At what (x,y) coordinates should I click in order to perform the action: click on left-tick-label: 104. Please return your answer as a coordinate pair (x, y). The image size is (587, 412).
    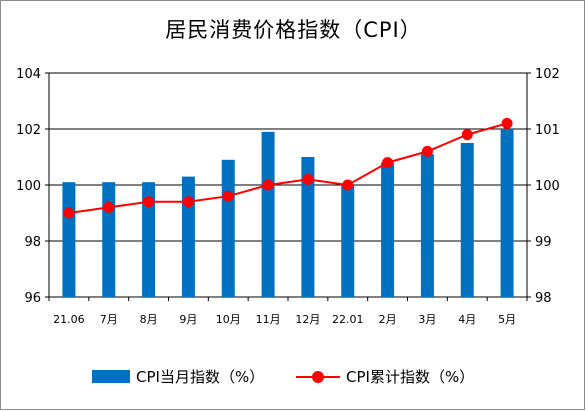
    Looking at the image, I should click on (28, 74).